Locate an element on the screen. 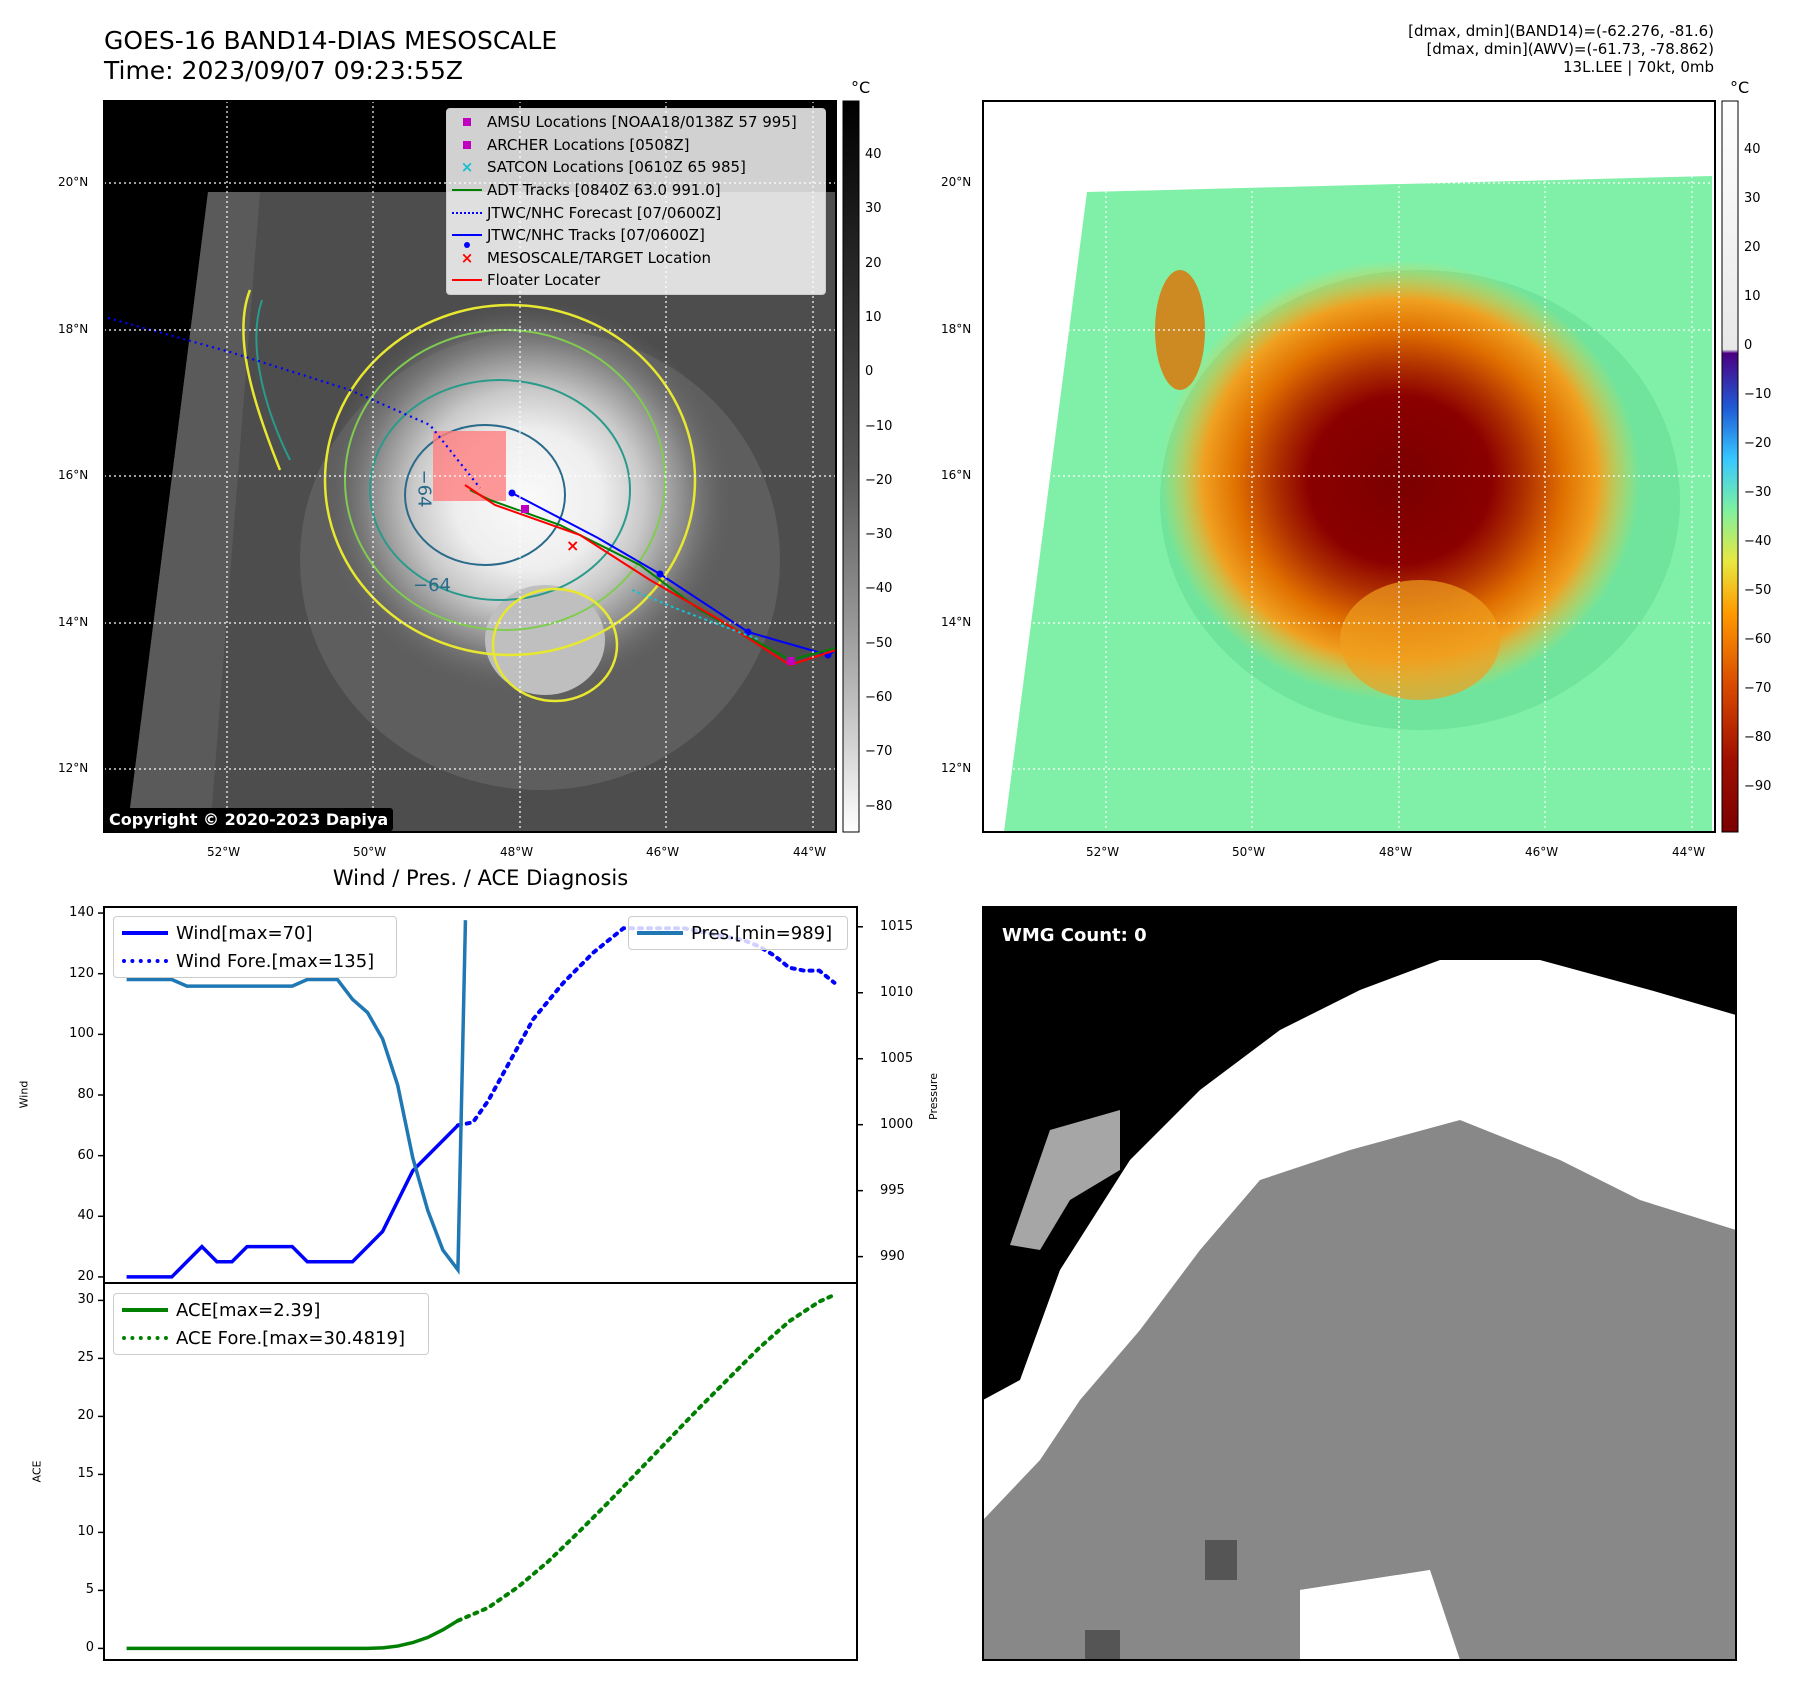 Image resolution: width=1797 pixels, height=1690 pixels. contour-inner is located at coordinates (485, 495).